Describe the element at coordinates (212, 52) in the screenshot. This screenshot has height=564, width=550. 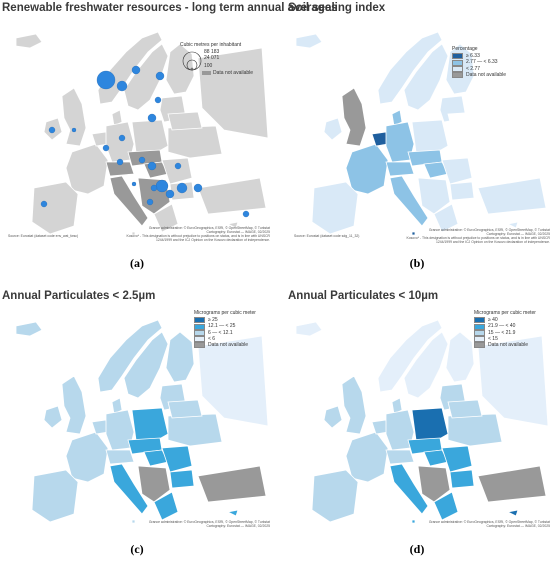
I see `bubble-value-large: 88 183` at that location.